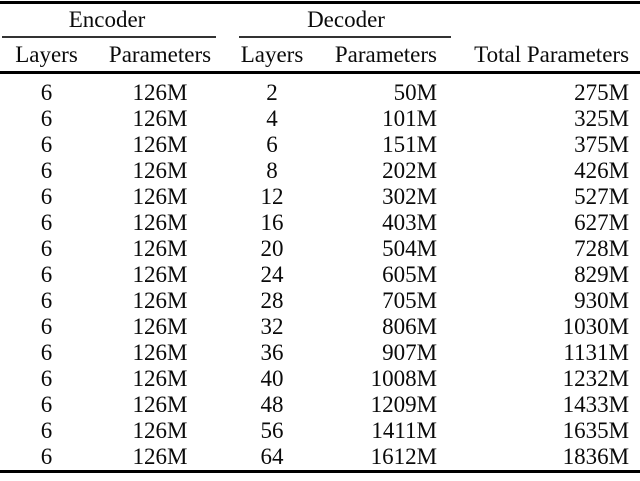 The height and width of the screenshot is (481, 640). I want to click on table-row: 6 126M 2 50M 275M, so click(320, 90).